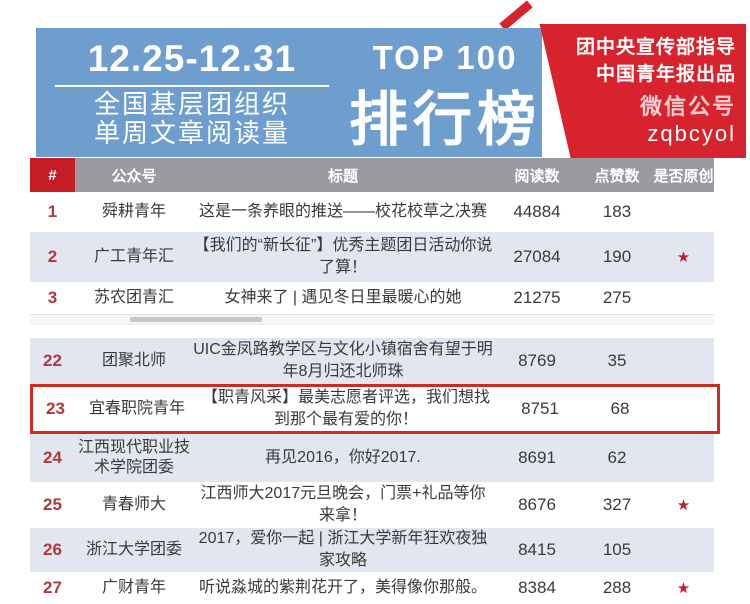 The width and height of the screenshot is (750, 604). Describe the element at coordinates (537, 587) in the screenshot. I see `reads-cell: 8384` at that location.